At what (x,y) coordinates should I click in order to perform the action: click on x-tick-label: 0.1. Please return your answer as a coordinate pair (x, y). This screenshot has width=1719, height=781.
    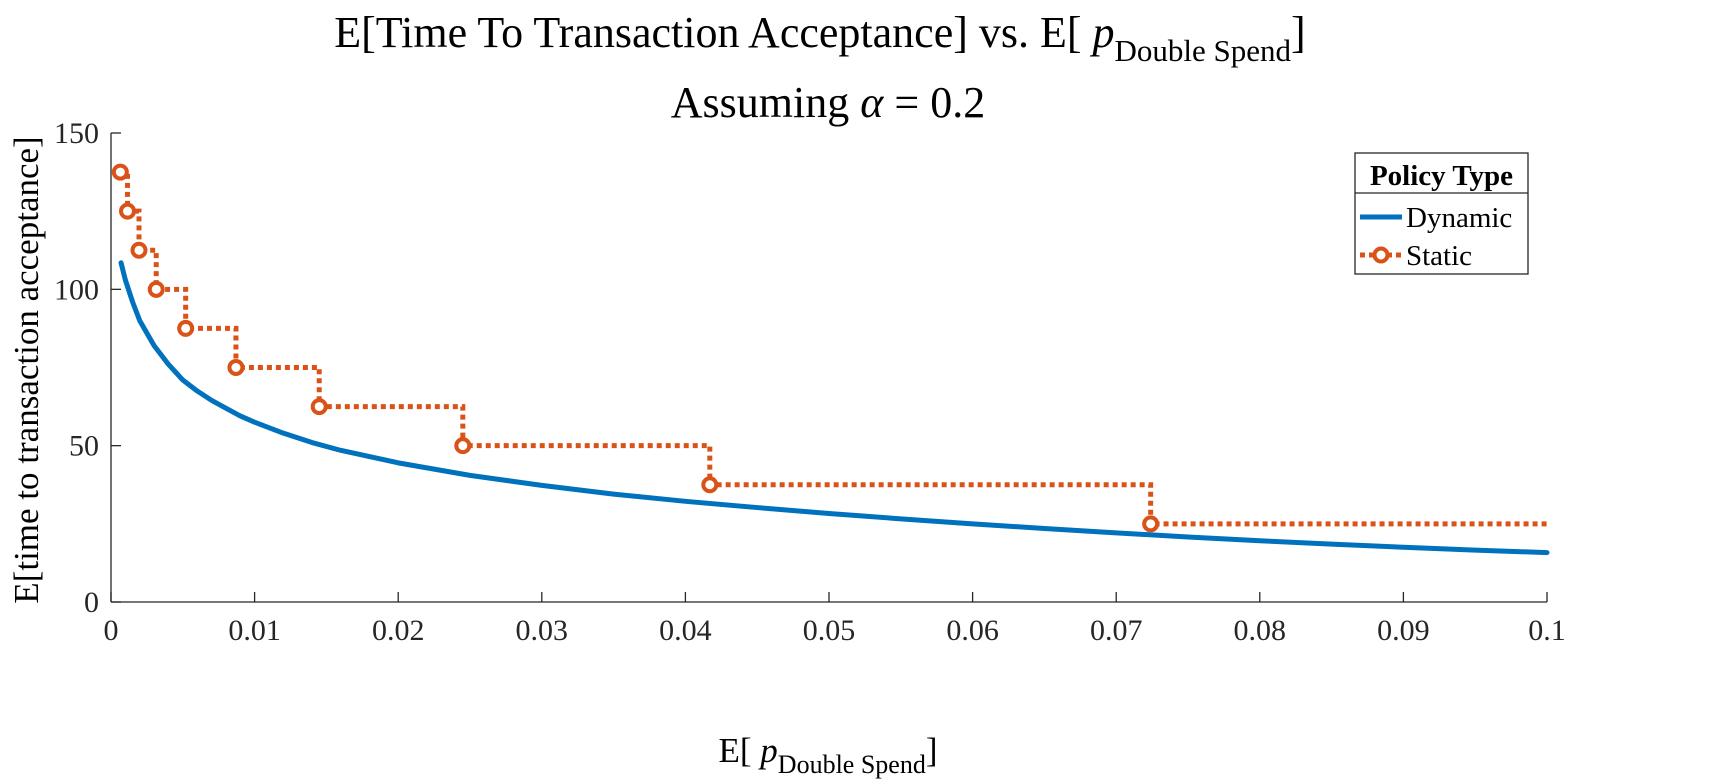
    Looking at the image, I should click on (1547, 630).